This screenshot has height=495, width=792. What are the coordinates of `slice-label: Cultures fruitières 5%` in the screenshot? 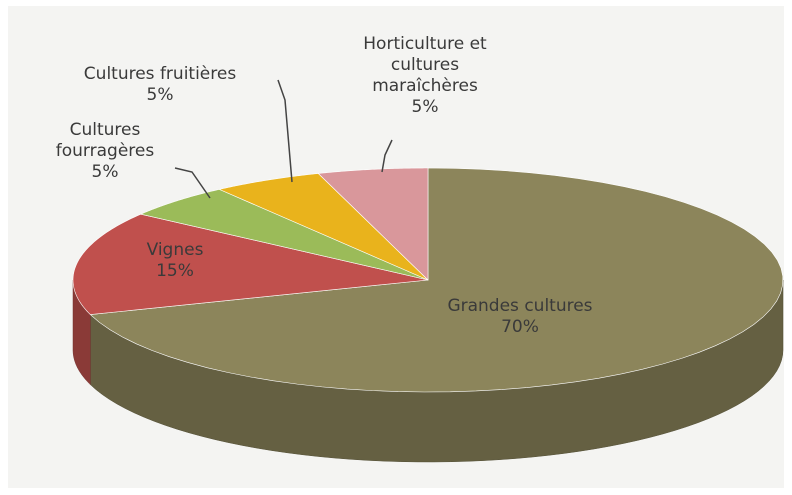 It's located at (160, 85).